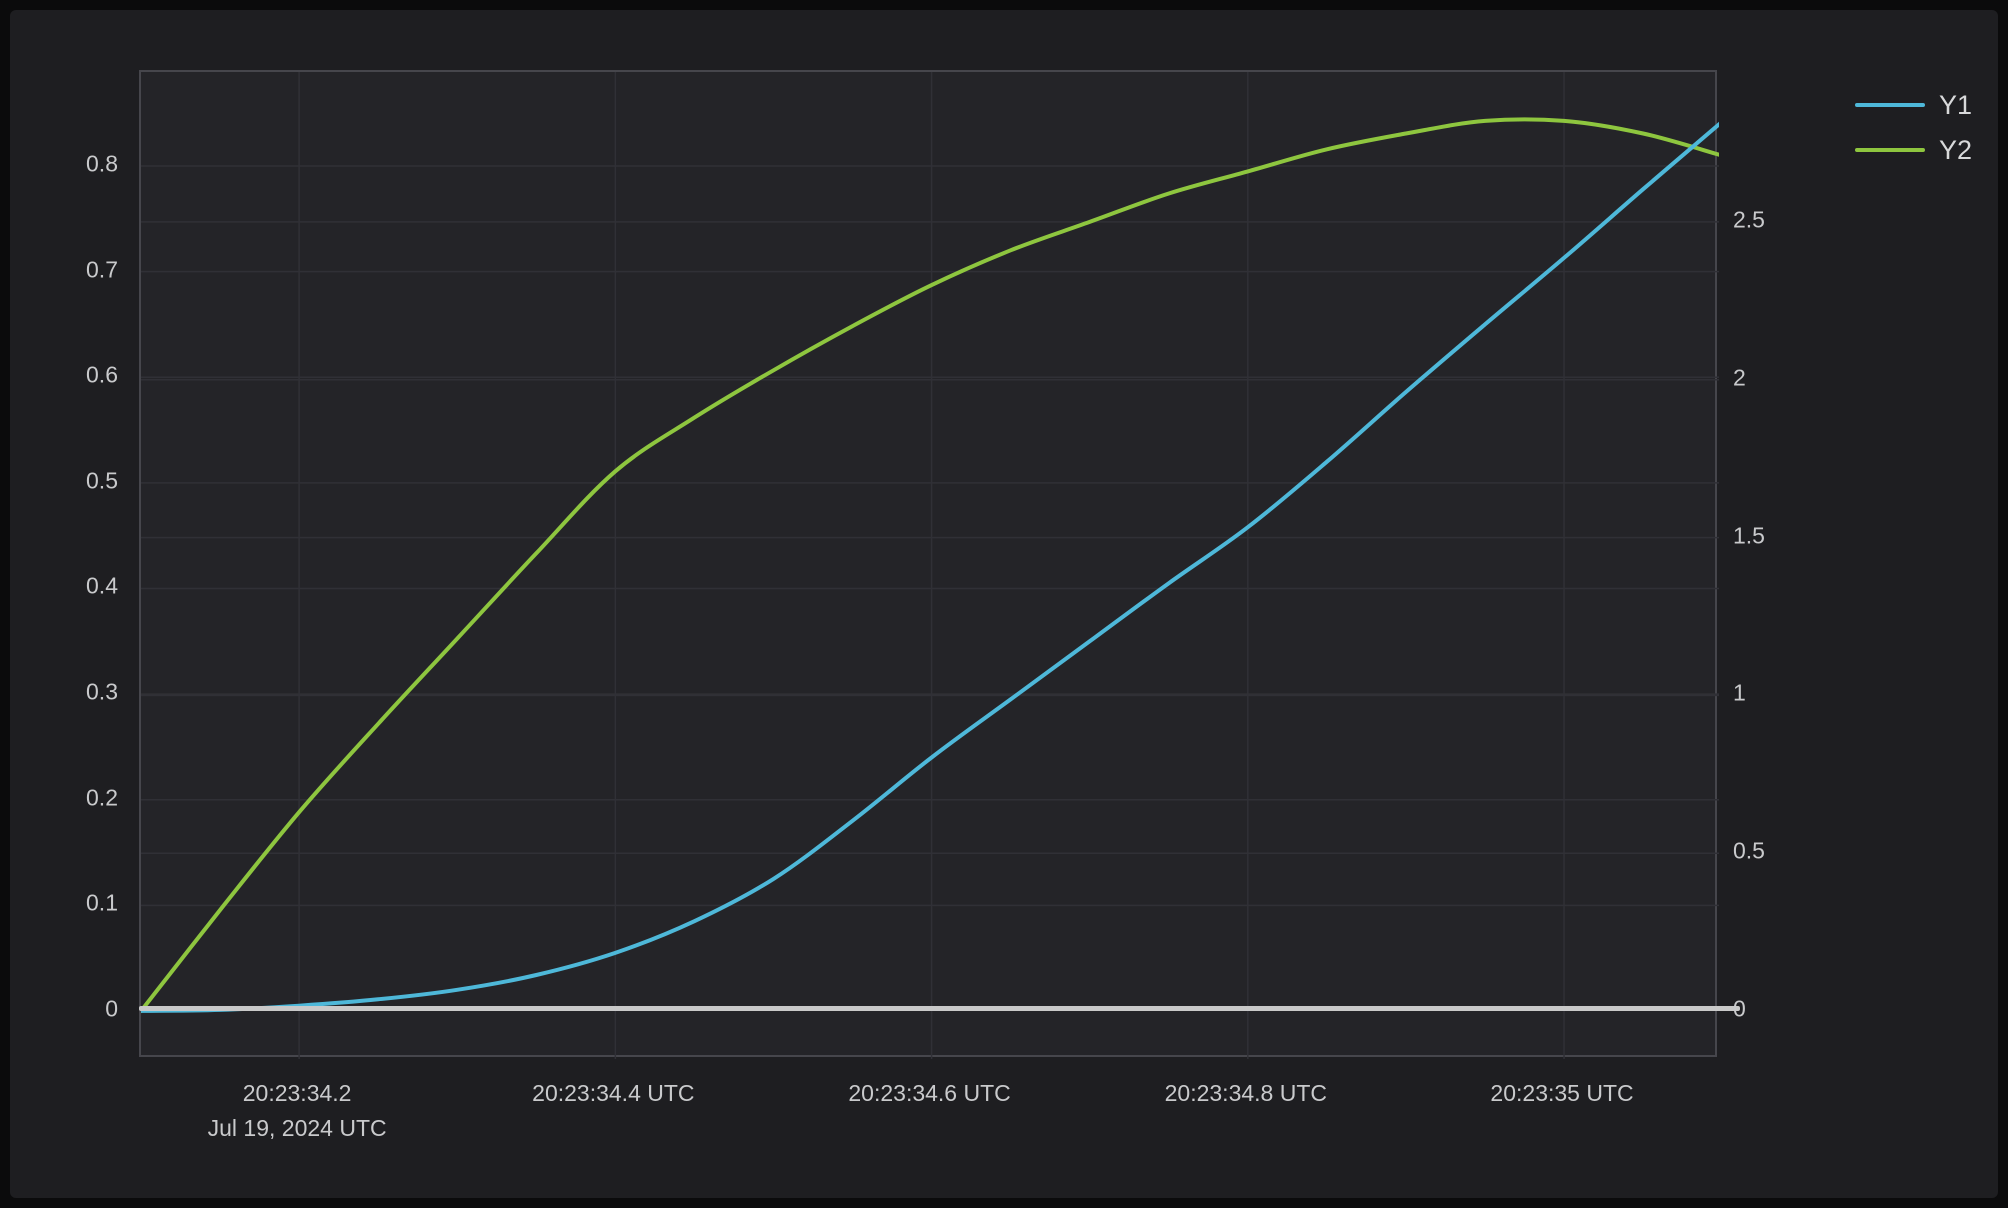 The width and height of the screenshot is (2008, 1208). Describe the element at coordinates (1739, 377) in the screenshot. I see `y-axis-right-tick-label: 2` at that location.